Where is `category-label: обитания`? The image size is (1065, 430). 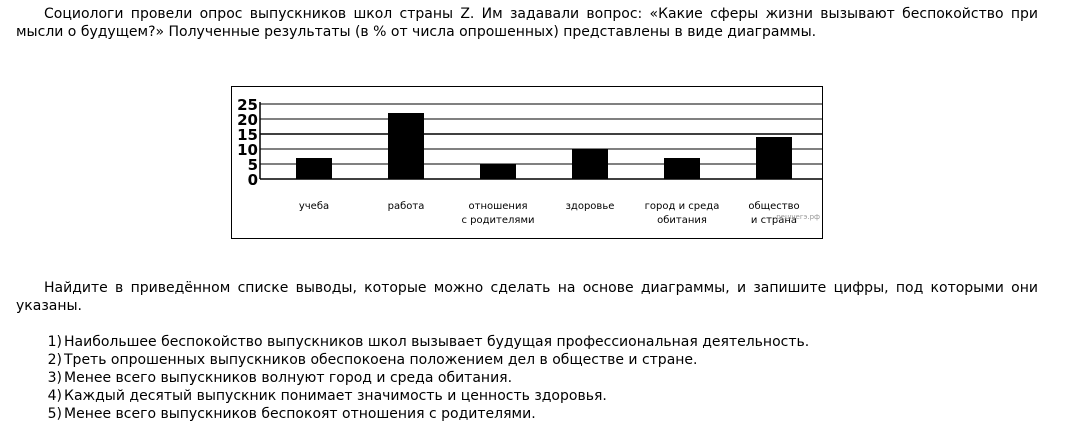 category-label: обитания is located at coordinates (682, 220).